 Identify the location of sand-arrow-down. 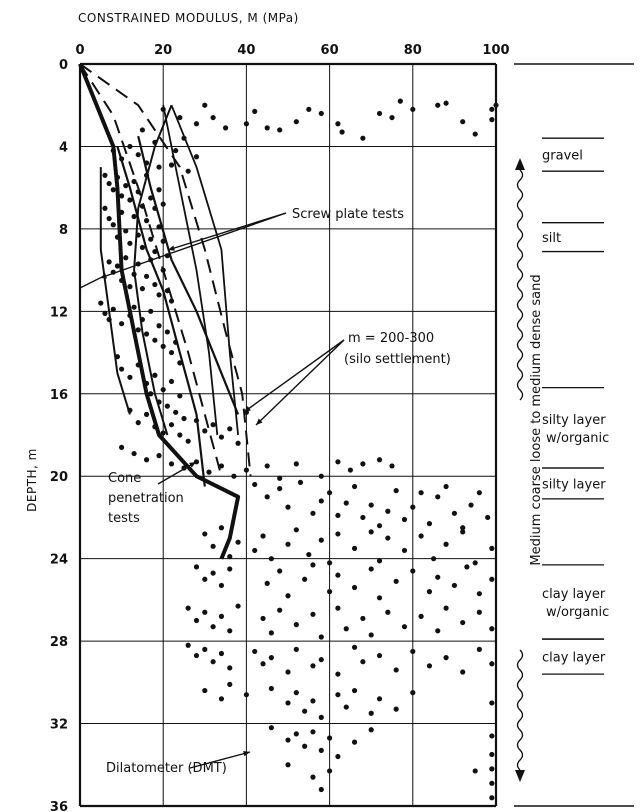
(520, 776).